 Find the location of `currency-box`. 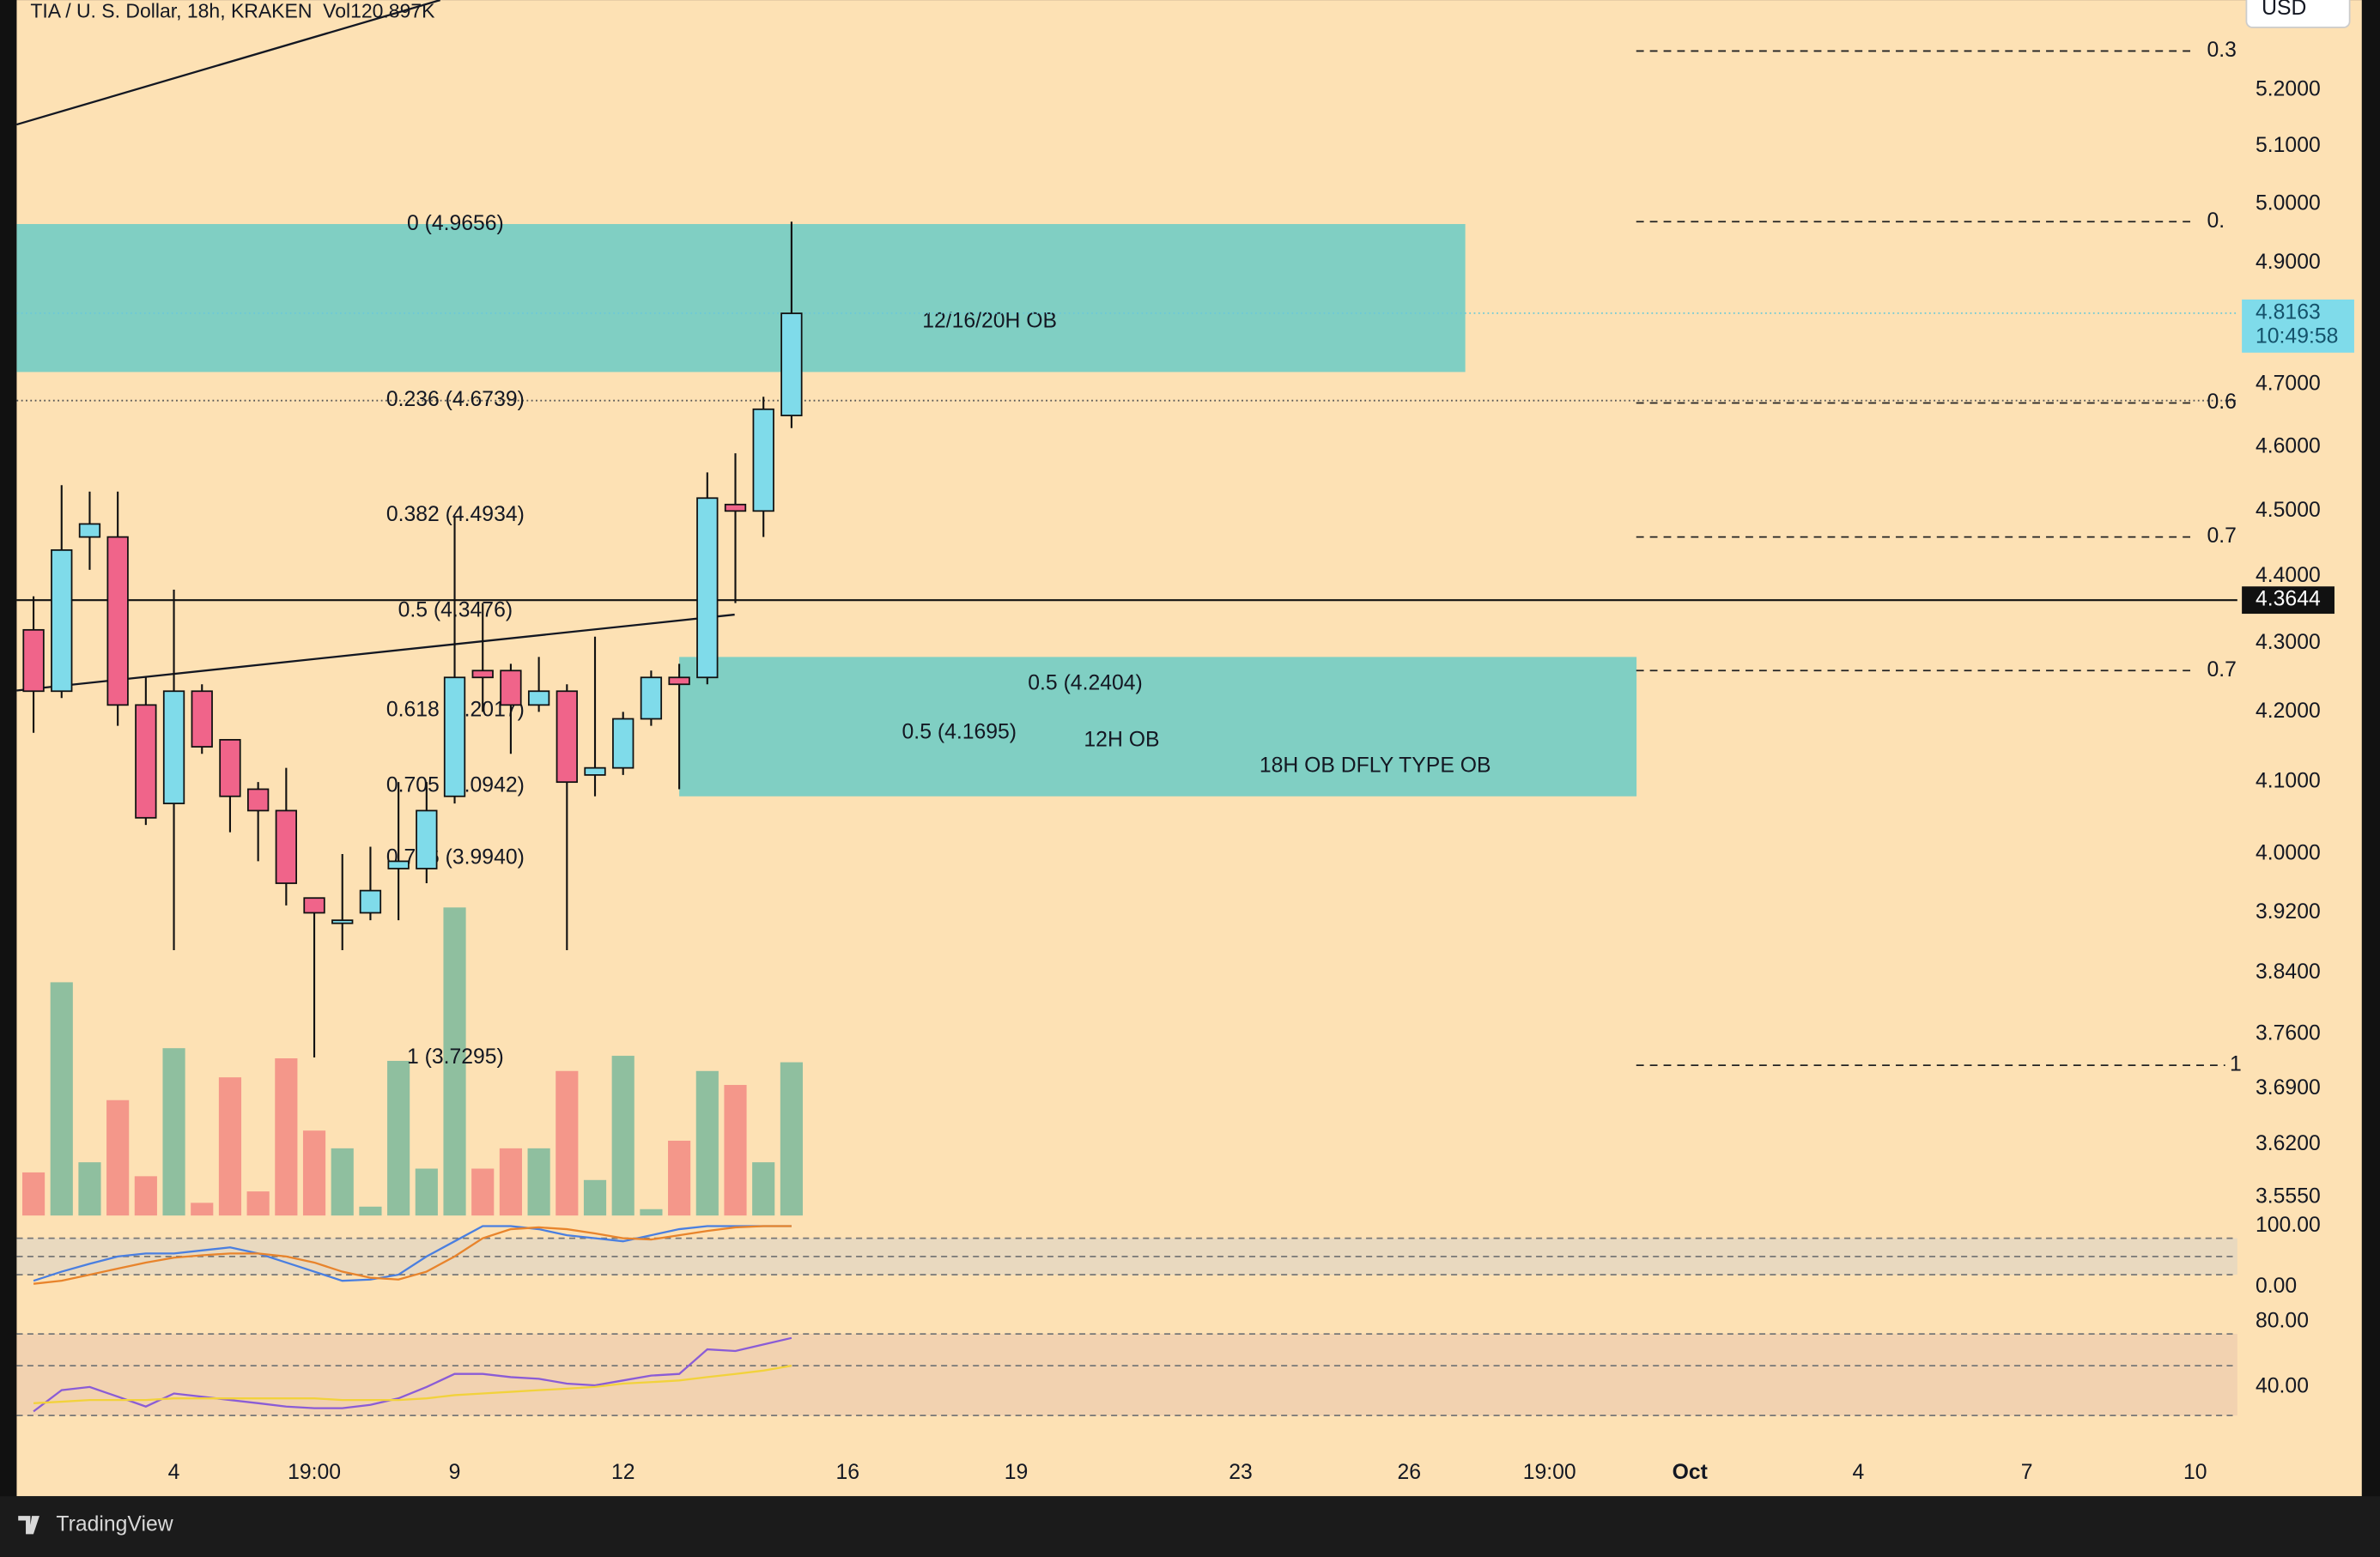

currency-box is located at coordinates (2298, 14).